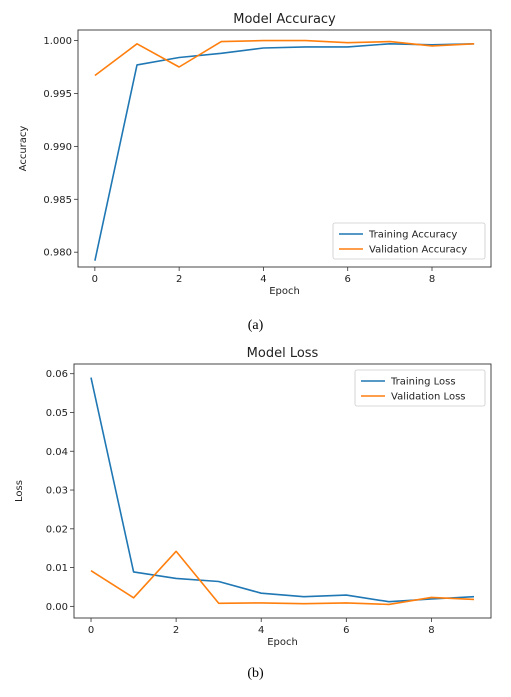 This screenshot has width=511, height=697. What do you see at coordinates (57, 147) in the screenshot?
I see `y-tick-label: 0.990` at bounding box center [57, 147].